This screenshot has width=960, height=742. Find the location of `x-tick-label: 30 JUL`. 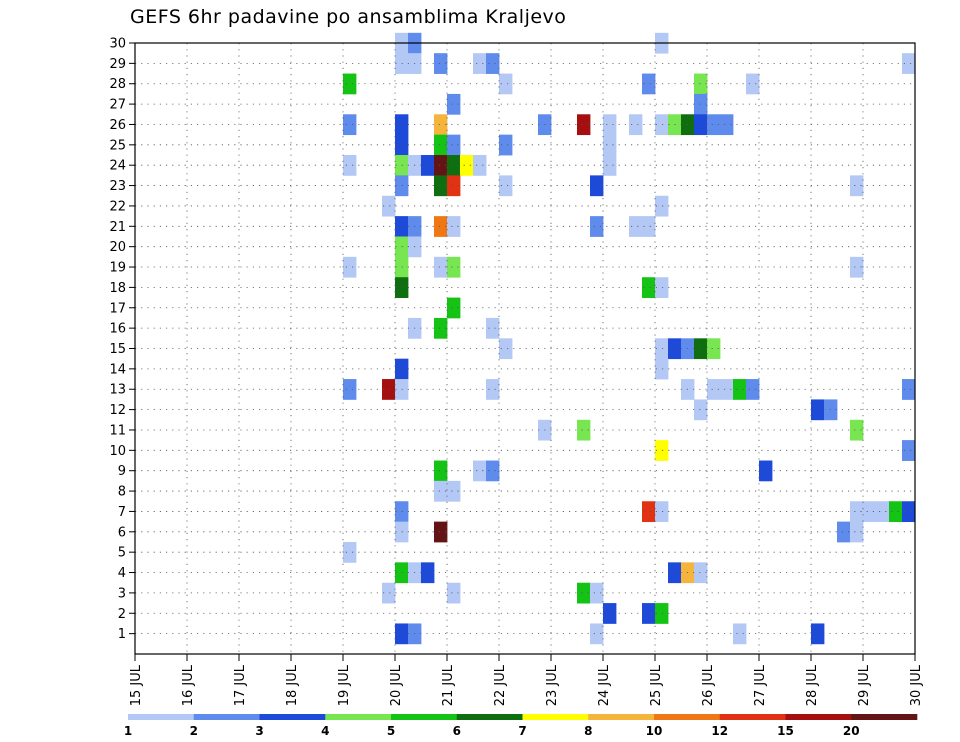

x-tick-label: 30 JUL is located at coordinates (916, 685).